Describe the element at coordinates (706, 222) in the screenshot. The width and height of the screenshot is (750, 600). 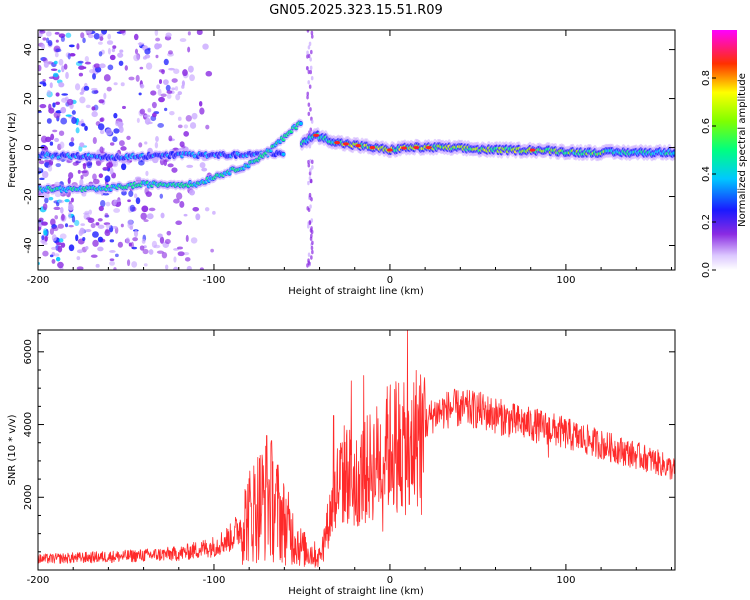
I see `colorbar-tick-label: 0.2` at that location.